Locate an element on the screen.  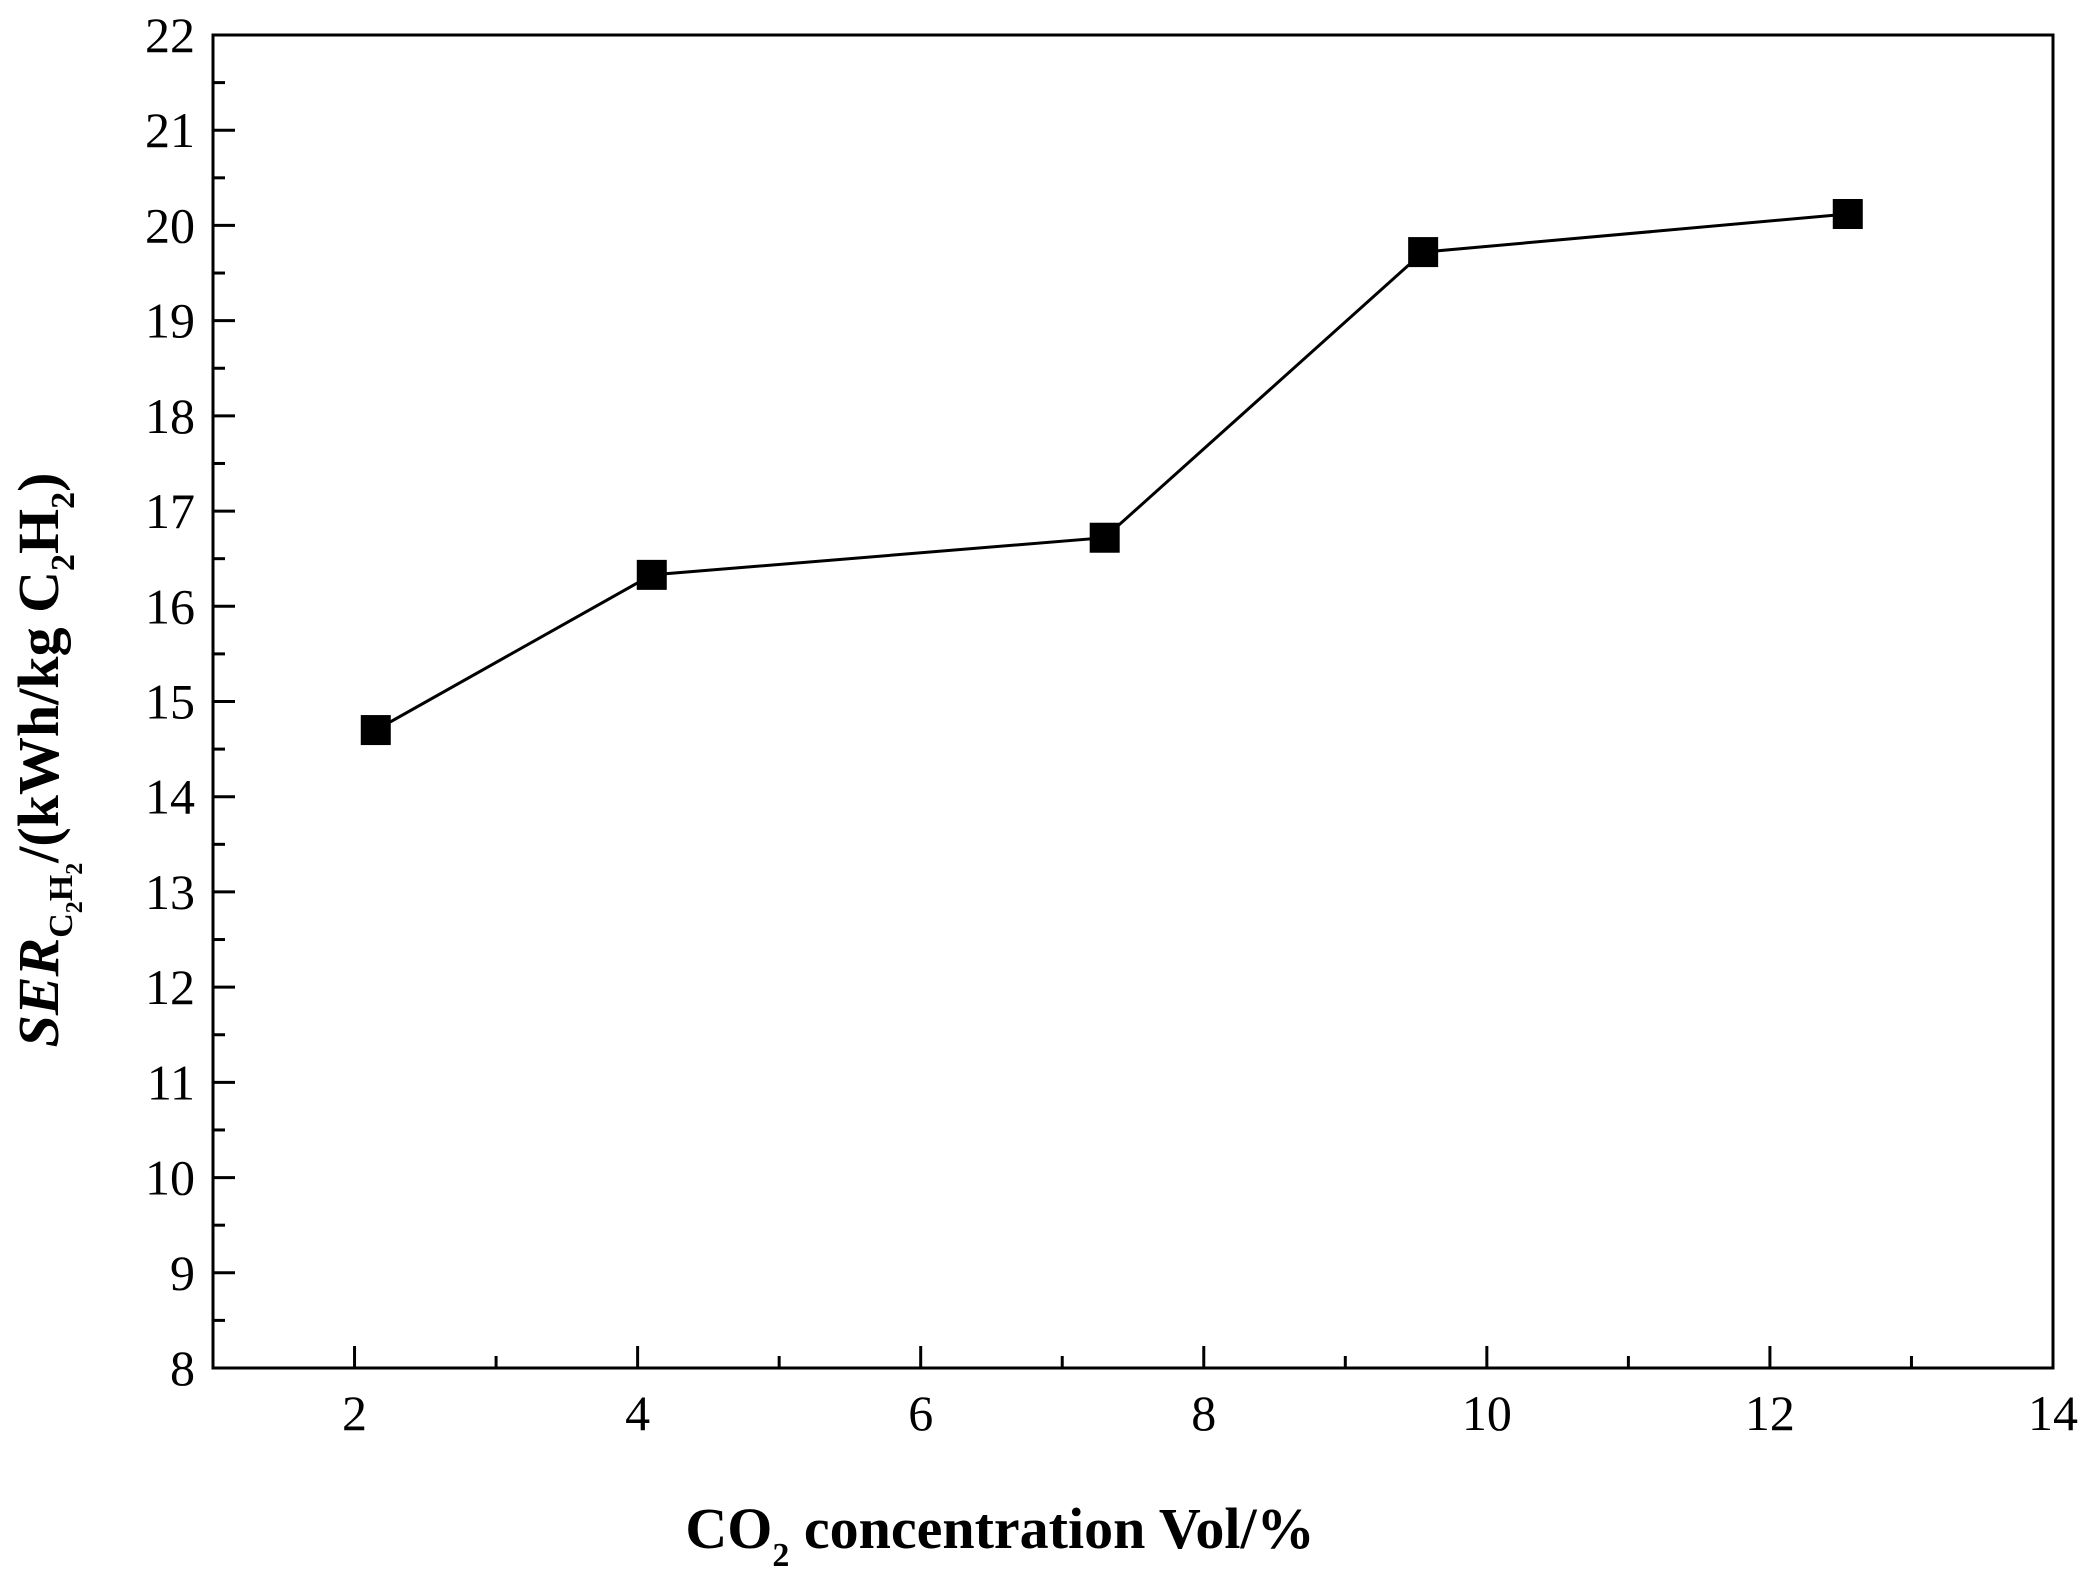
x-tick-label: 4 is located at coordinates (637, 1413).